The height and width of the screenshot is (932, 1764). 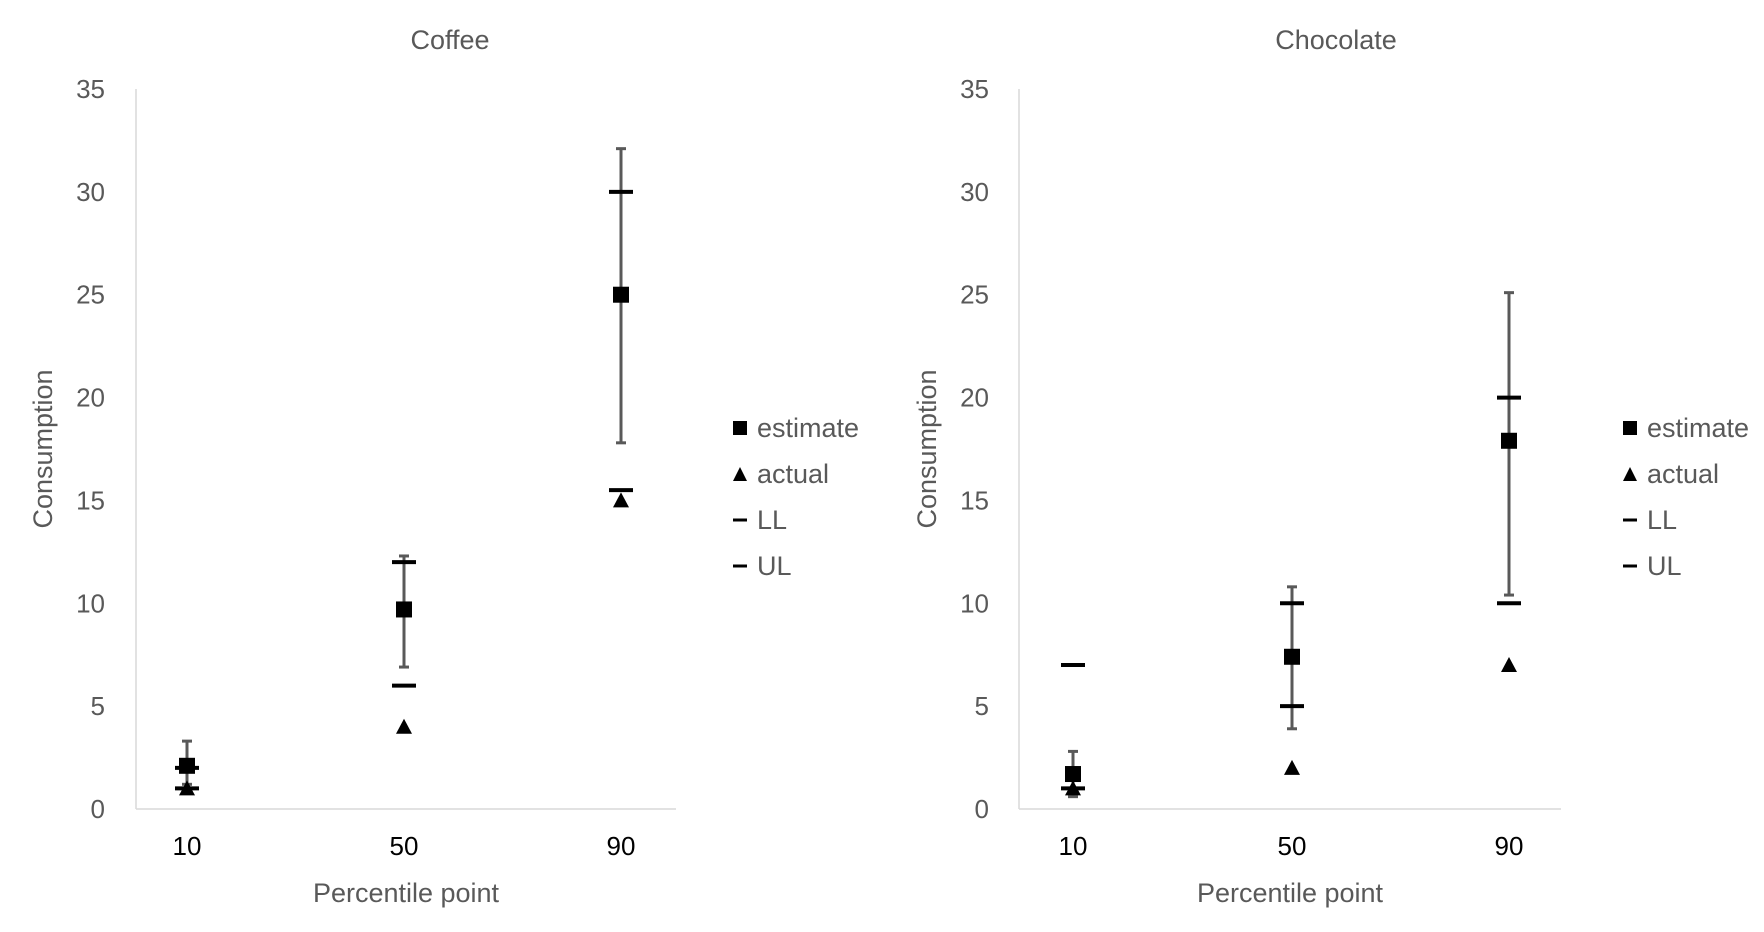 What do you see at coordinates (1336, 40) in the screenshot?
I see `chart-title: Chocolate` at bounding box center [1336, 40].